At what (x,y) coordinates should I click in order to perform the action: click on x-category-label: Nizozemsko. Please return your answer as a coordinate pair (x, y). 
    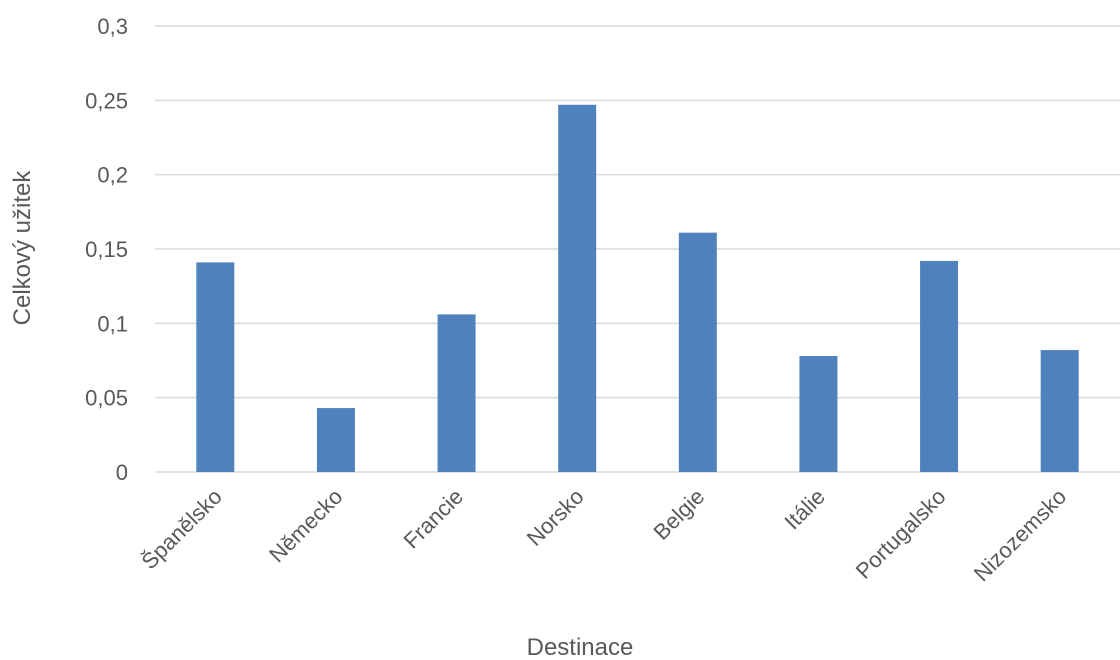
    Looking at the image, I should click on (1020, 535).